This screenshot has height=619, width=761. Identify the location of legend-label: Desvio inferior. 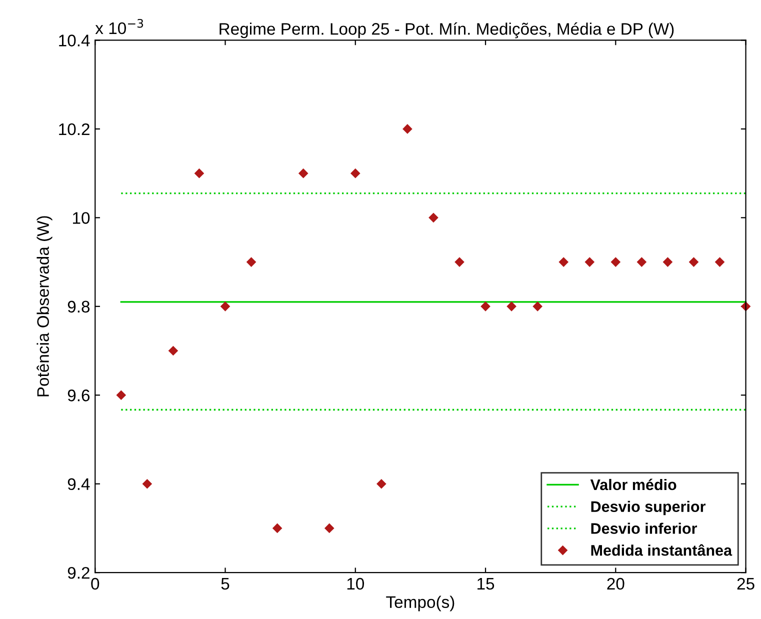
(644, 528).